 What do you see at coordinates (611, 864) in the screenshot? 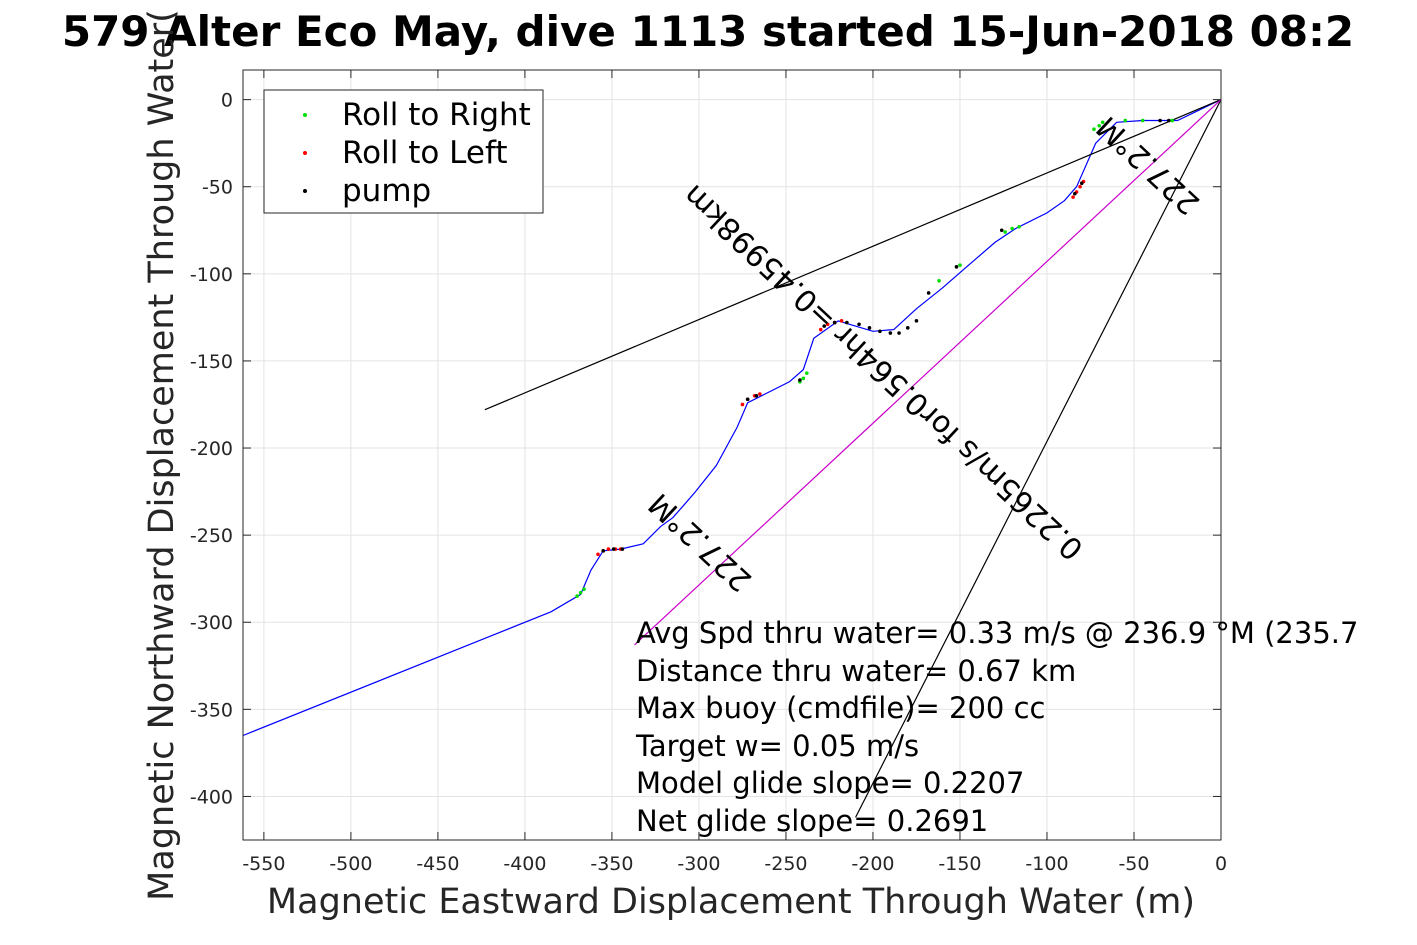
I see `x-tick-label: -350` at bounding box center [611, 864].